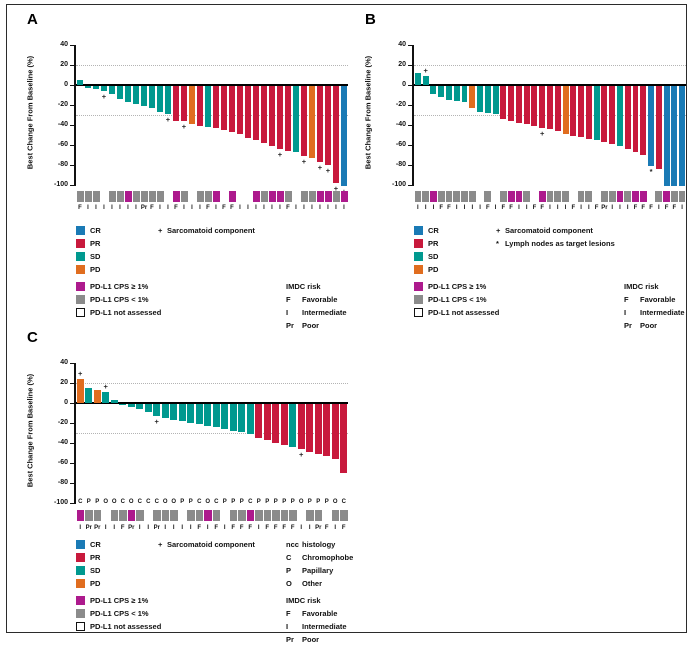 The width and height of the screenshot is (693, 646). I want to click on pdl1-pos-label: PD-L1 CPS ≥ 1%, so click(457, 286).